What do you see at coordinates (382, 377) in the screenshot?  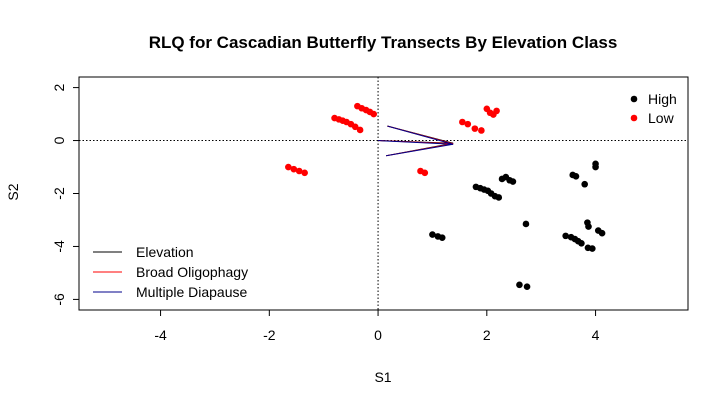 I see `x-axis-label: S1` at bounding box center [382, 377].